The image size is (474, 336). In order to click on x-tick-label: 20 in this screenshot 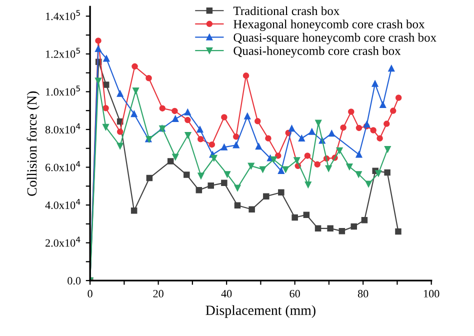, I will do `click(158, 294)`.